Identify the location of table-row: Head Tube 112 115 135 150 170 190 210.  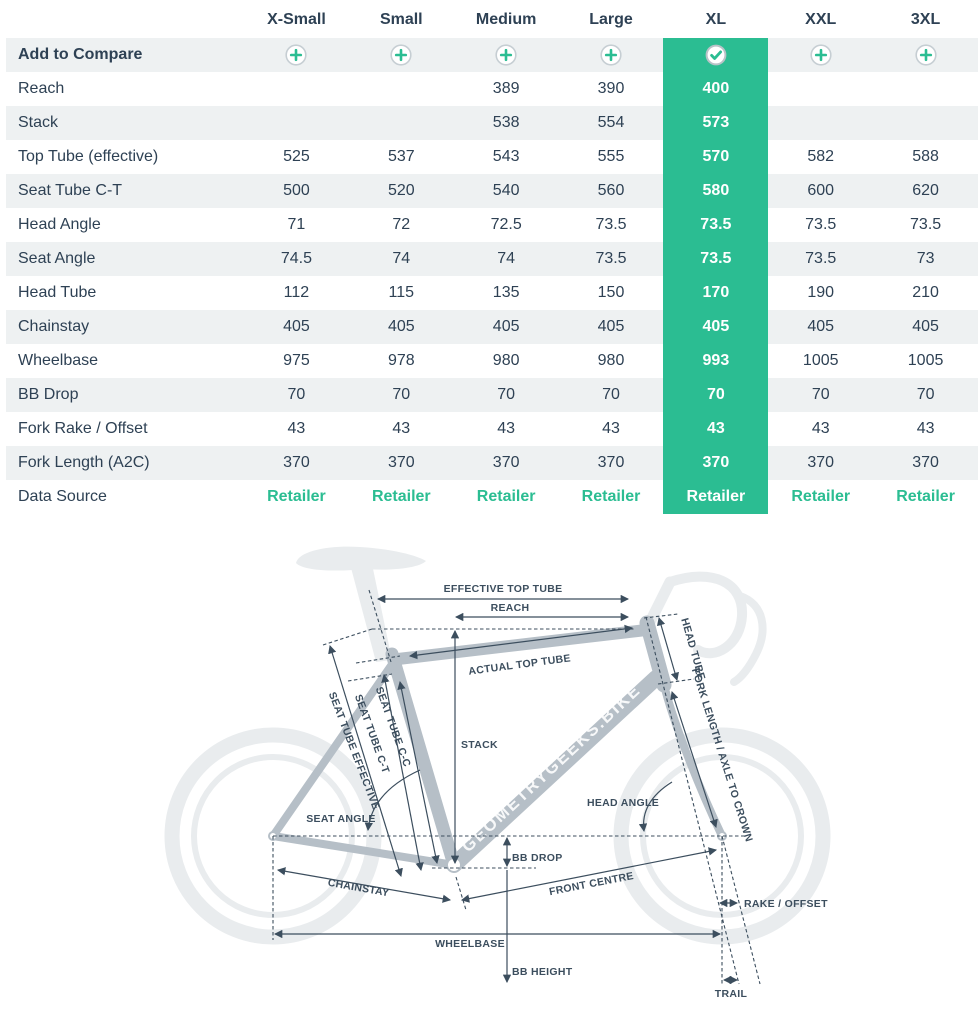
(492, 293).